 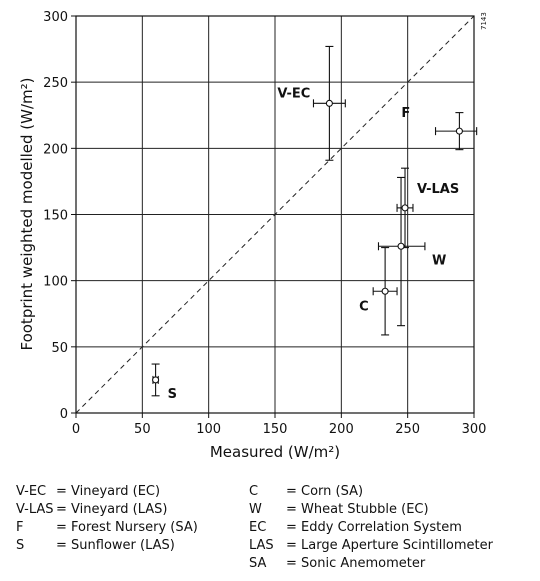 What do you see at coordinates (357, 509) in the screenshot?
I see `legend-description: = Wheat Stubble (EC)` at bounding box center [357, 509].